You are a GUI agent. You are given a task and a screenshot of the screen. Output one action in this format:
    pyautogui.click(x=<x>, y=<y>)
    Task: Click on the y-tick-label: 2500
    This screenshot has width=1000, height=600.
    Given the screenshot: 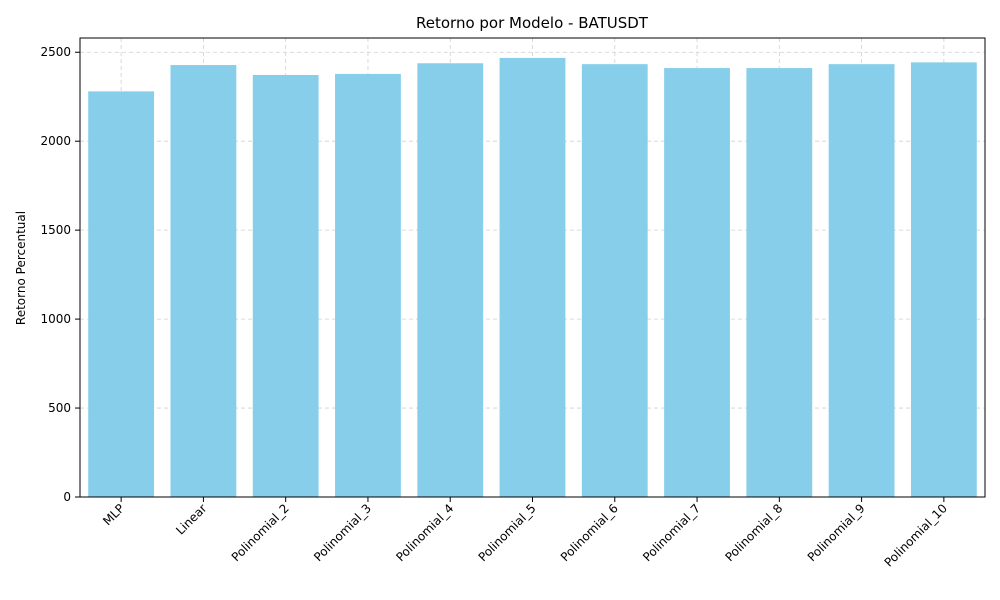 What is the action you would take?
    pyautogui.click(x=55, y=52)
    